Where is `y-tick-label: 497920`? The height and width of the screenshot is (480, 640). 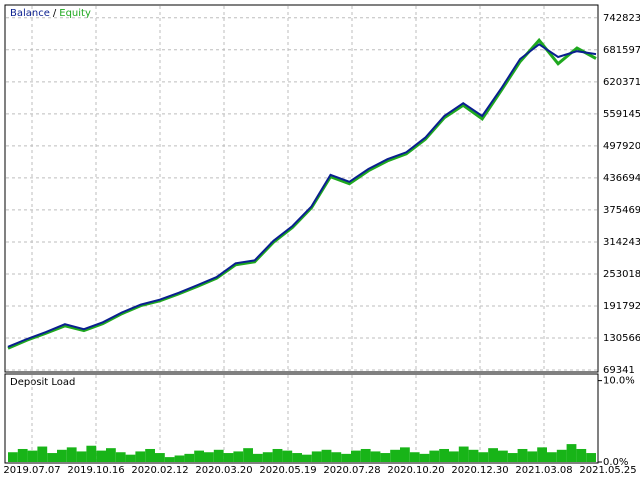
y-tick-label: 497920 is located at coordinates (621, 146).